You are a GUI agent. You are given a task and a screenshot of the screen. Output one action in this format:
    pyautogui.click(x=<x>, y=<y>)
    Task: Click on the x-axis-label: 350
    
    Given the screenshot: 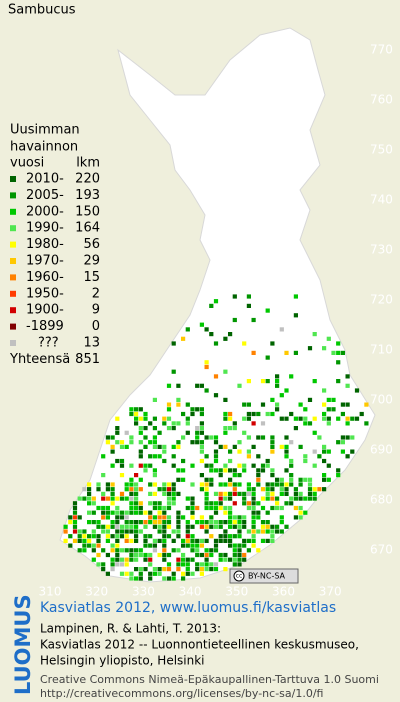 What is the action you would take?
    pyautogui.click(x=236, y=592)
    